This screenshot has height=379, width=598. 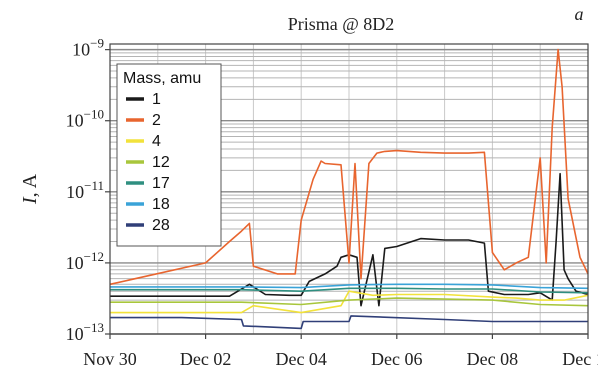 I want to click on x-tick-label: Dec 10, so click(x=580, y=359).